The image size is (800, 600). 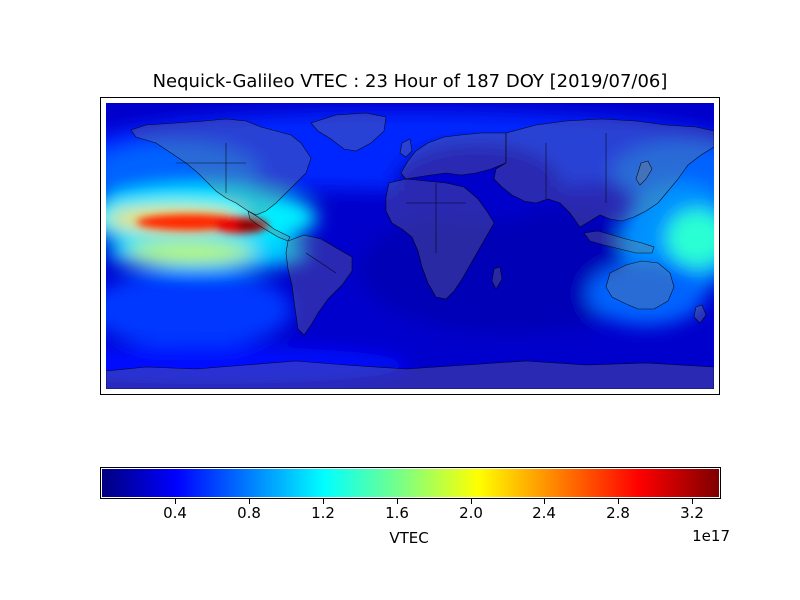 What do you see at coordinates (323, 513) in the screenshot?
I see `colorbar-tick-label: 1.2` at bounding box center [323, 513].